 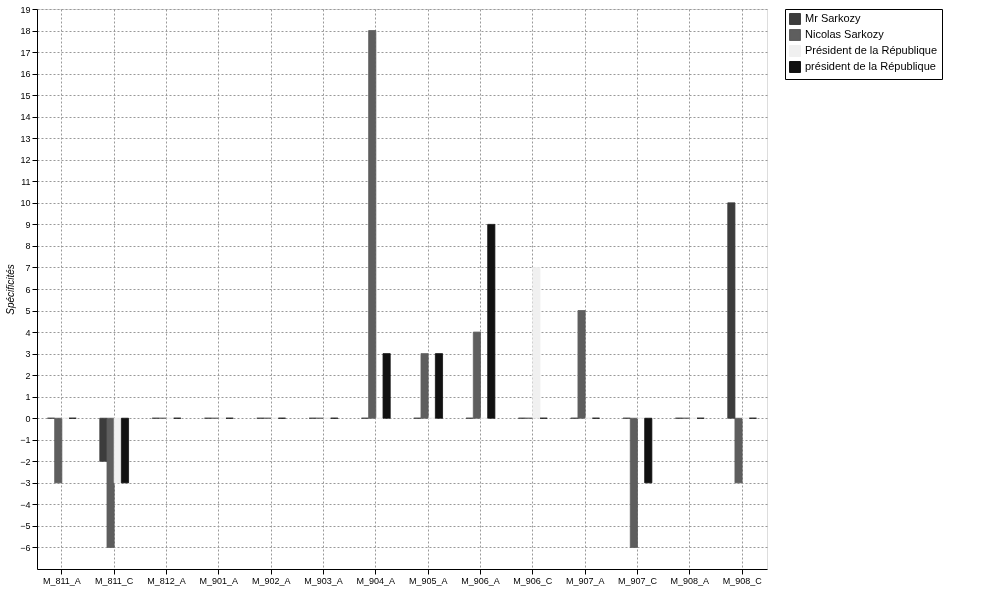 I want to click on y-axis-title: Spécificités, so click(x=11, y=289).